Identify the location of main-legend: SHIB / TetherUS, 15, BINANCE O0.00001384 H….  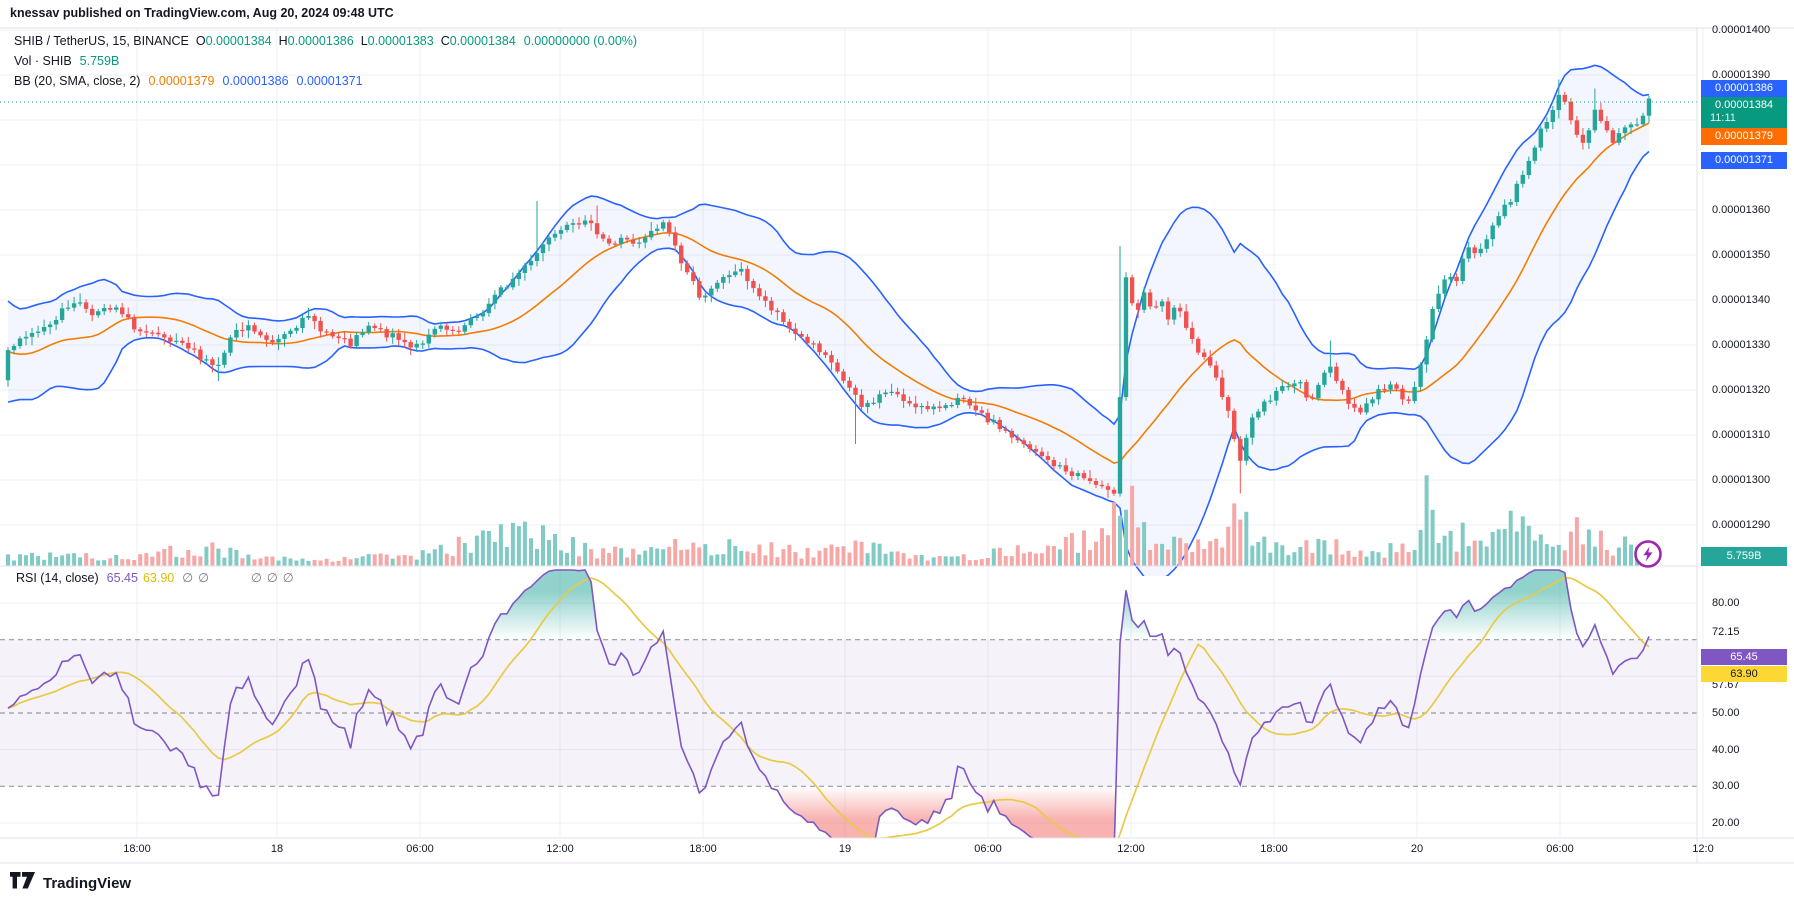
(325, 61).